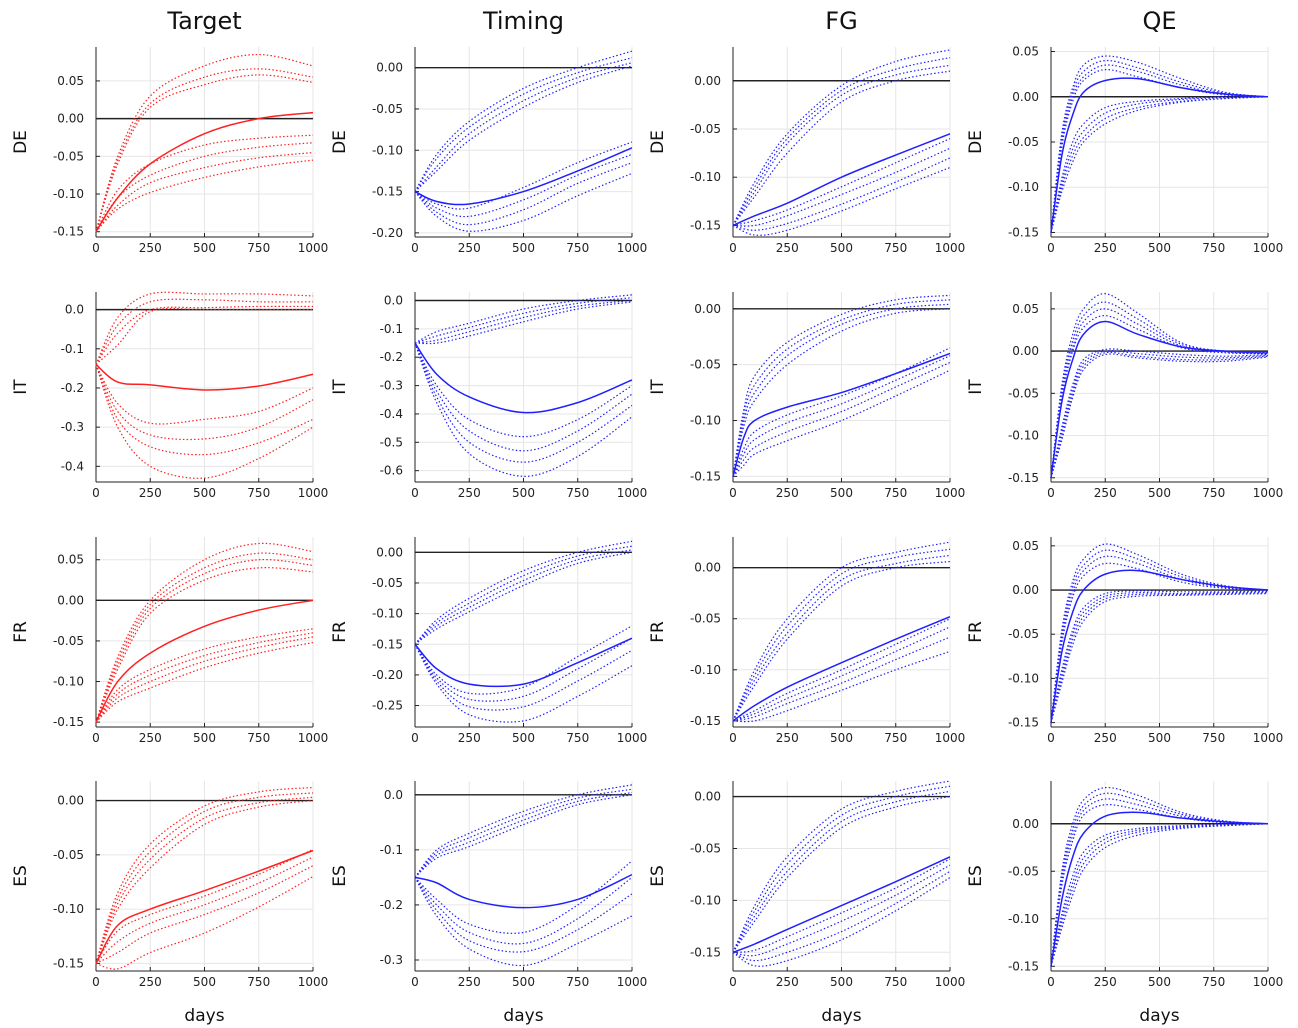 The width and height of the screenshot is (1298, 1028). Describe the element at coordinates (203, 21) in the screenshot. I see `column-title: Target` at that location.